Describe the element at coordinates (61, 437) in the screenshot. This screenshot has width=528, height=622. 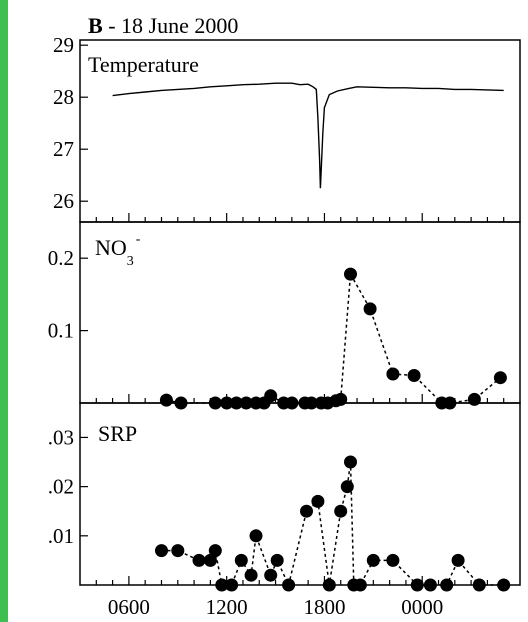
I see `panel-2-y-tick-label: .03` at that location.